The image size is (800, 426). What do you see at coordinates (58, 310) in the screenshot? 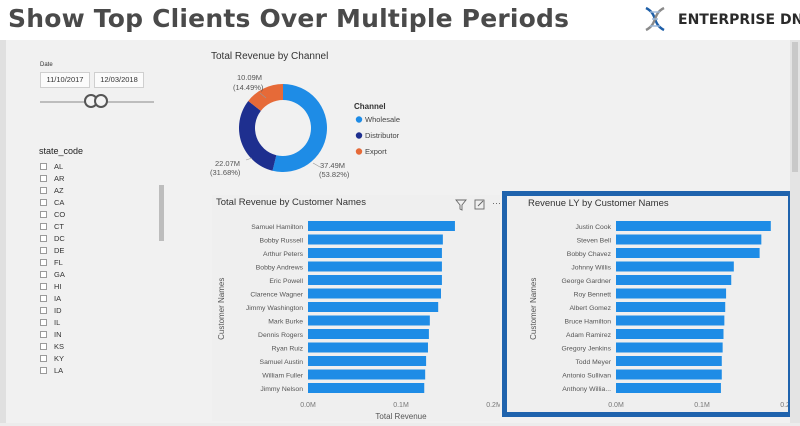
I see `state-label: ID` at bounding box center [58, 310].